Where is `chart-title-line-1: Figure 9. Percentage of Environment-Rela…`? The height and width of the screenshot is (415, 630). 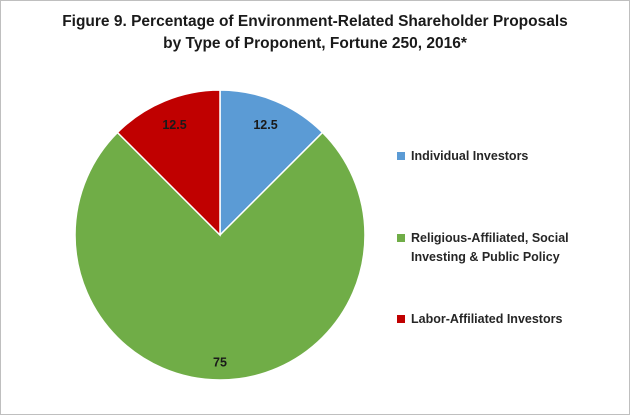
chart-title-line-1: Figure 9. Percentage of Environment-Rela… is located at coordinates (315, 21).